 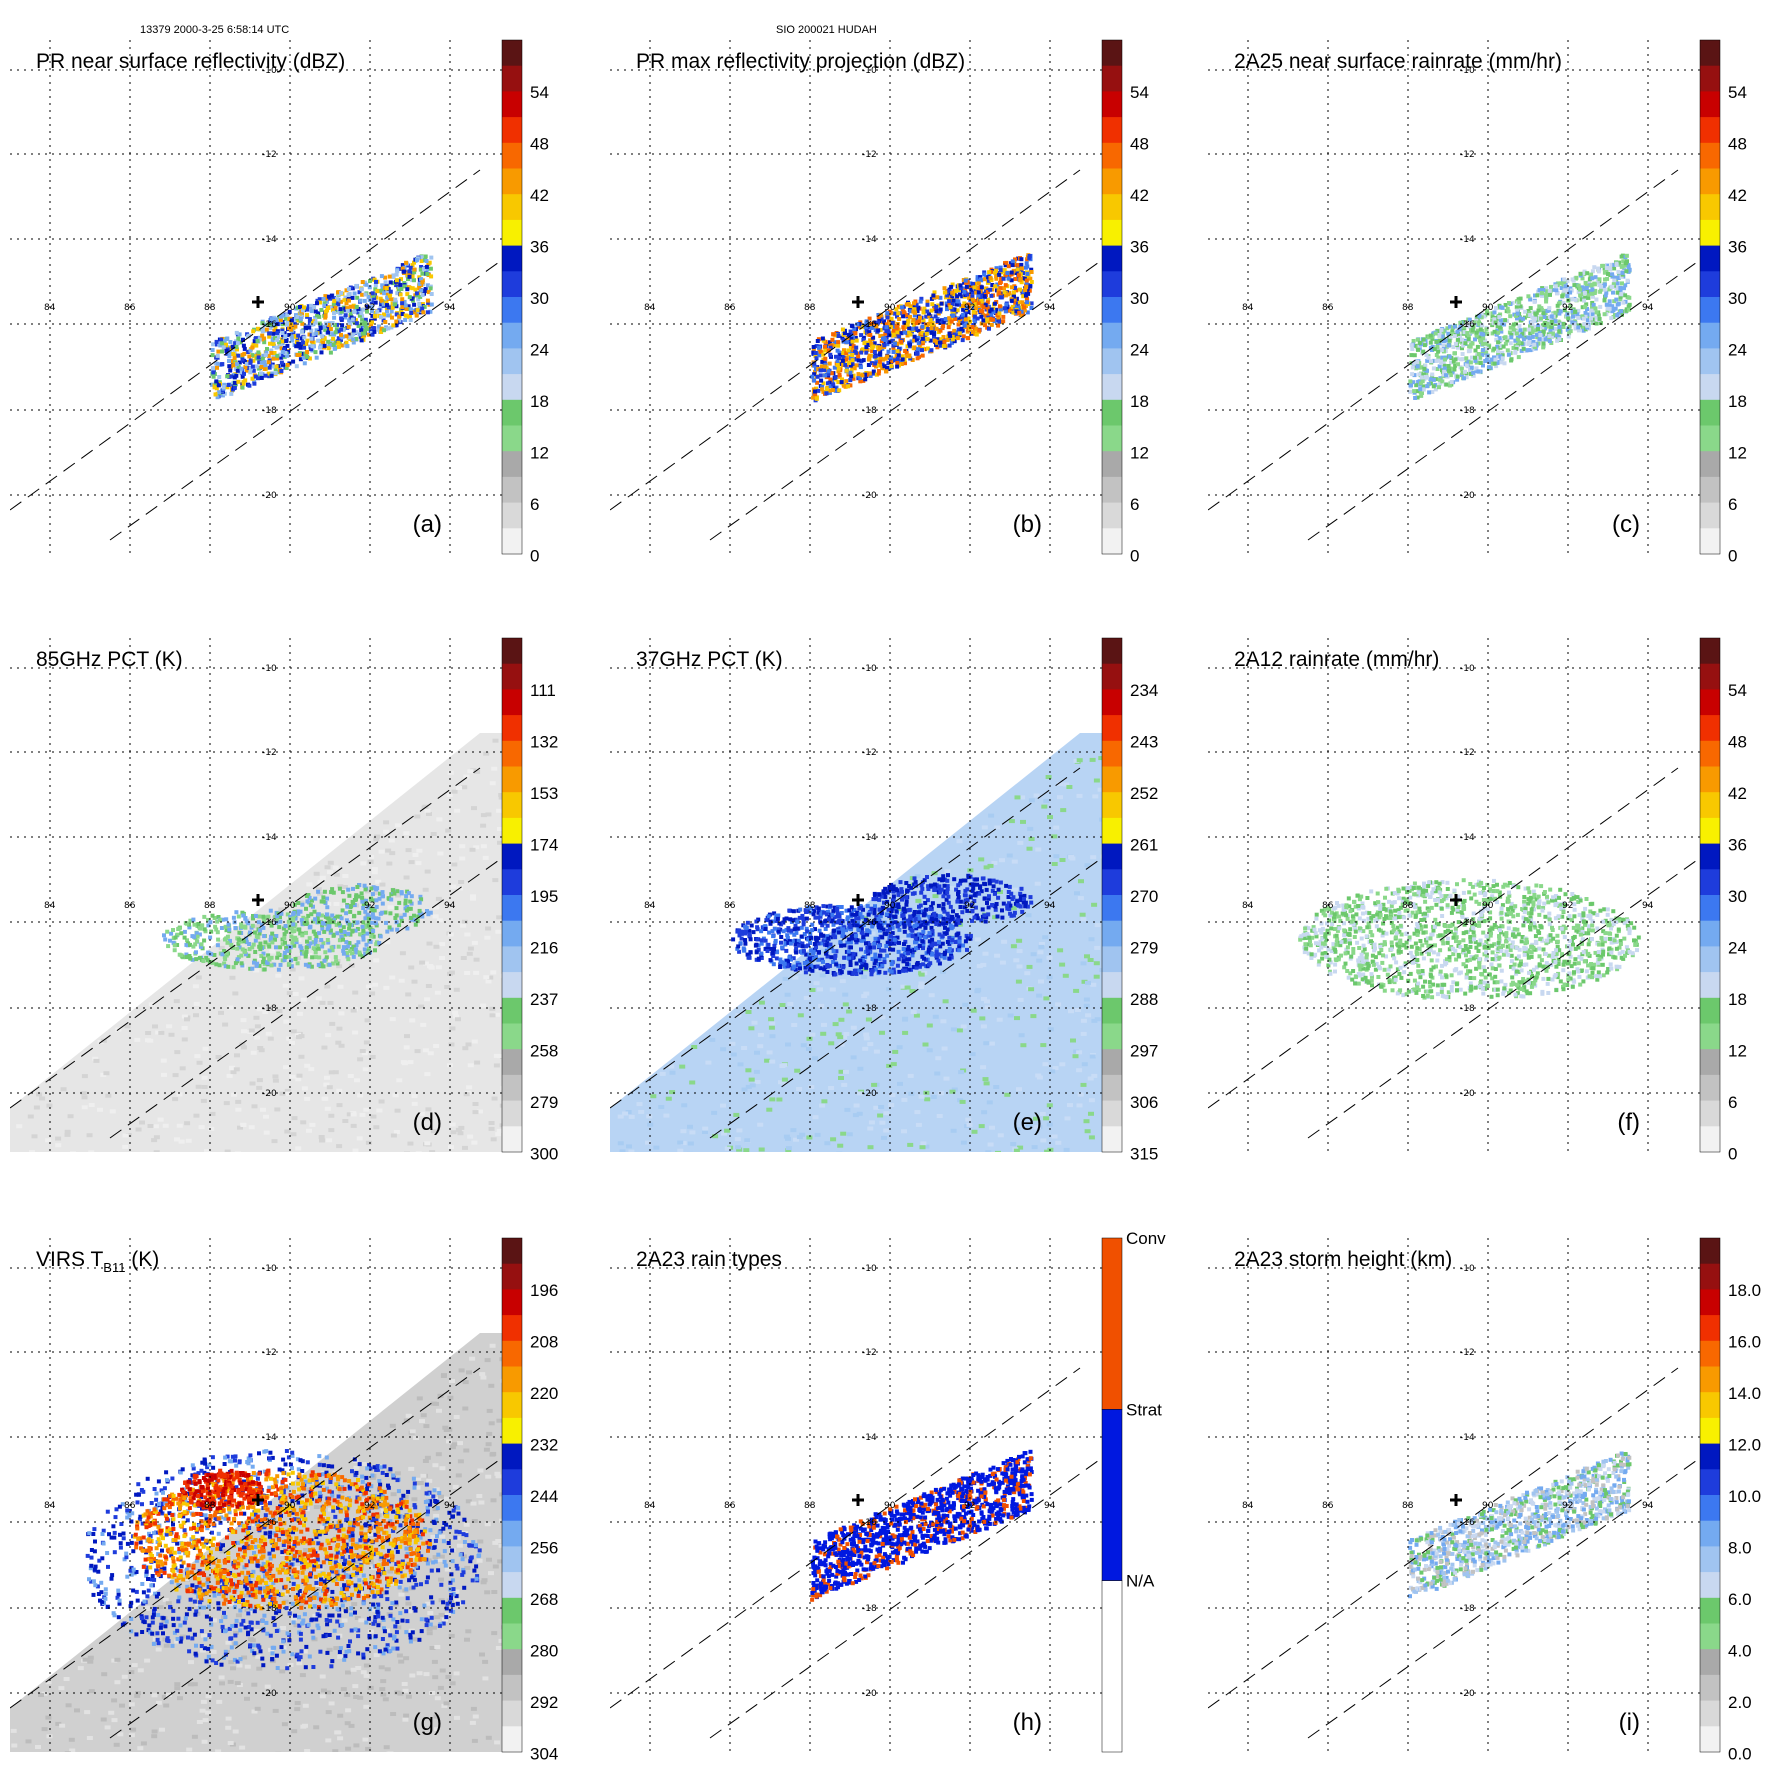 I want to click on colorbar-tick: 252, so click(x=1144, y=793).